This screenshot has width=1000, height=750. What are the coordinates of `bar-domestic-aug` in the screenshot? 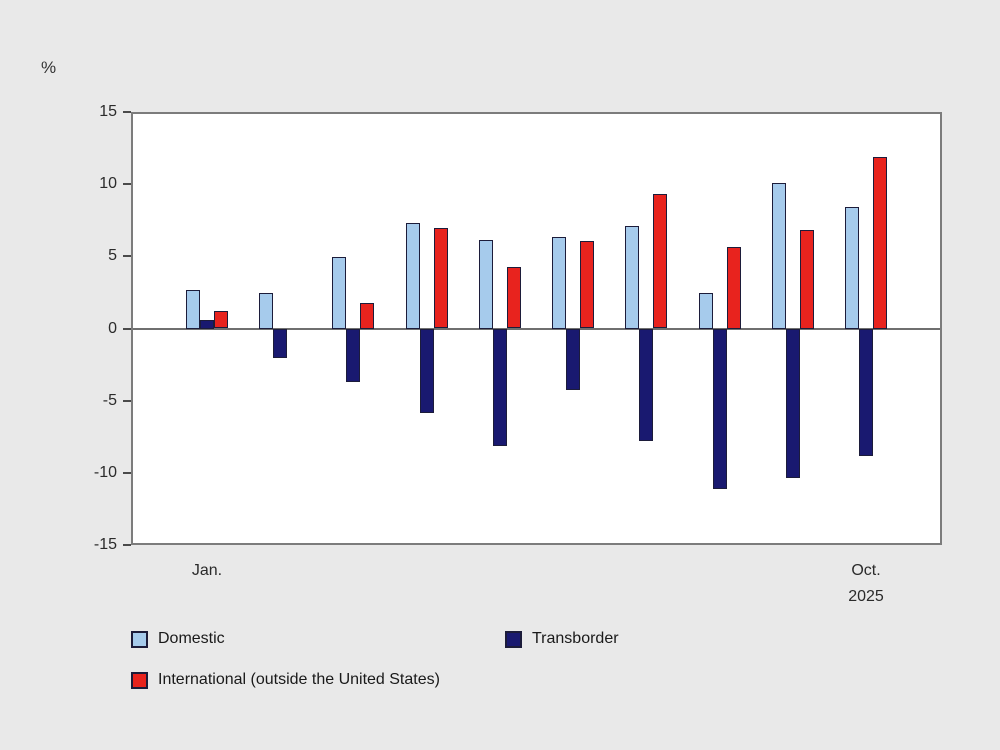 It's located at (706, 310).